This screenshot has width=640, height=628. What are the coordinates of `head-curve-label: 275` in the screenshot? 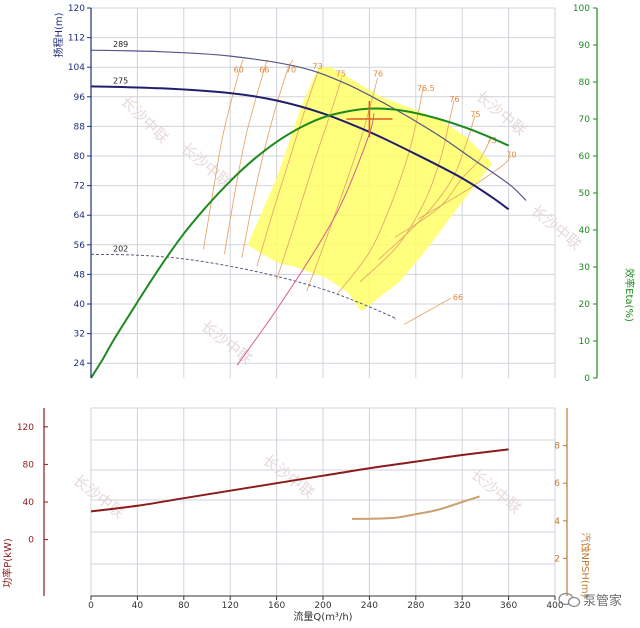 It's located at (120, 80).